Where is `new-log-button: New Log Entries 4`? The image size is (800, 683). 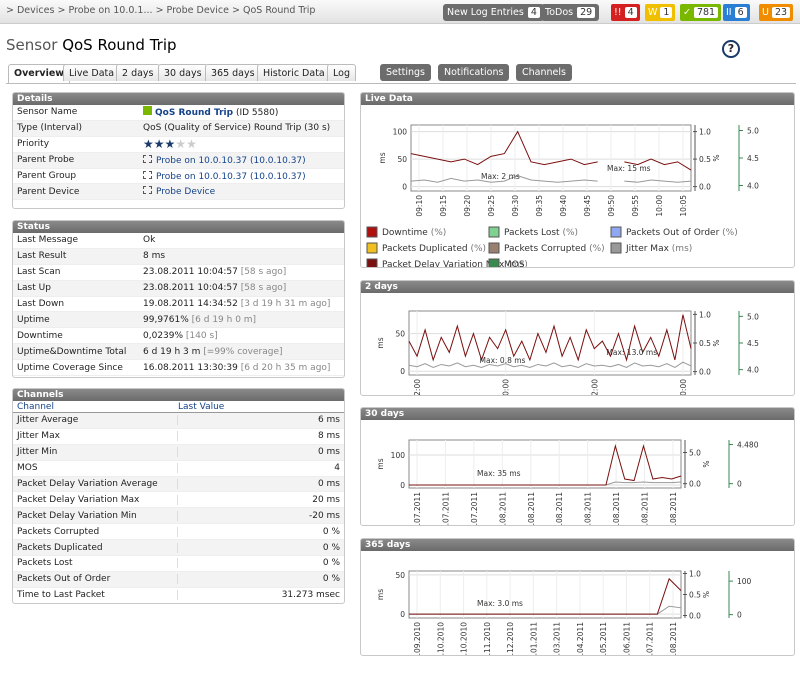
new-log-button: New Log Entries 4 is located at coordinates (493, 12).